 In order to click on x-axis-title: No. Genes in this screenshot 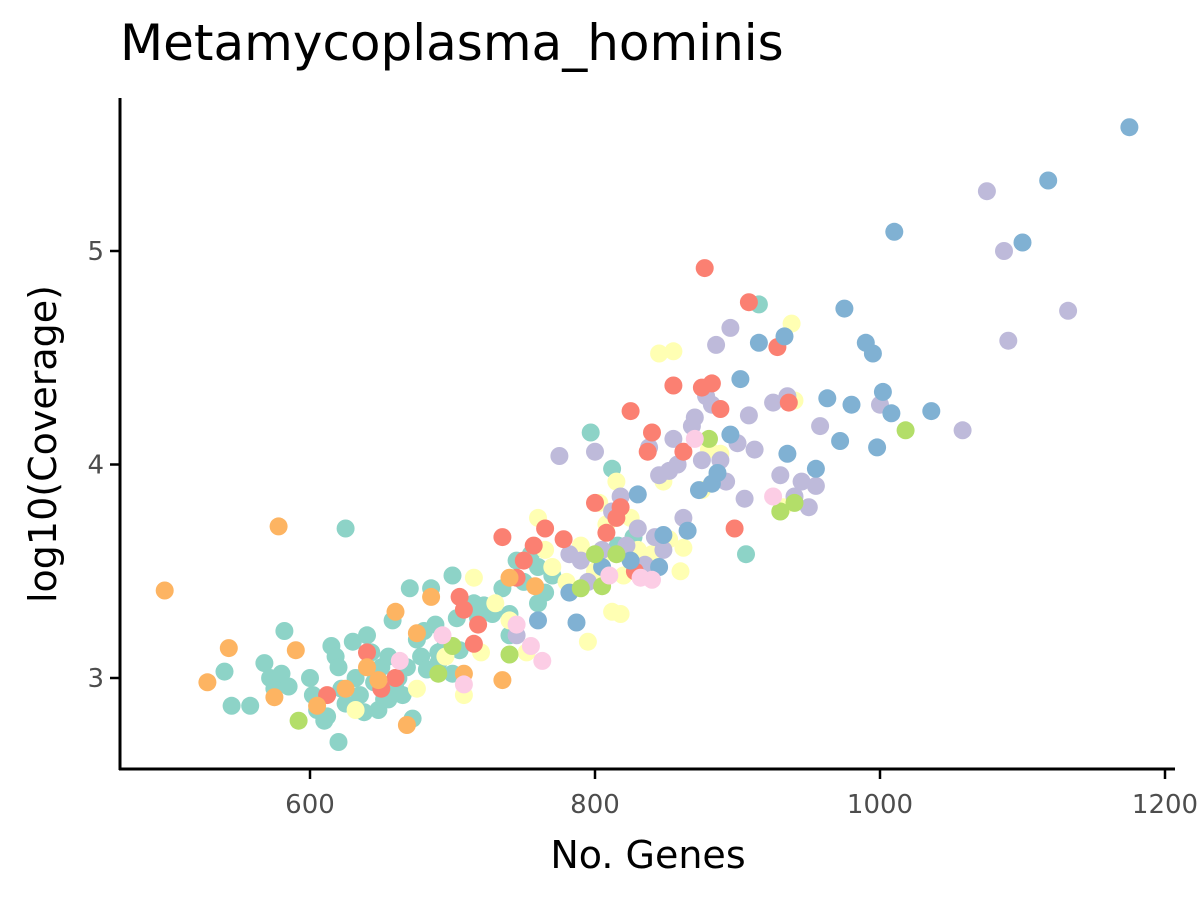, I will do `click(647, 855)`.